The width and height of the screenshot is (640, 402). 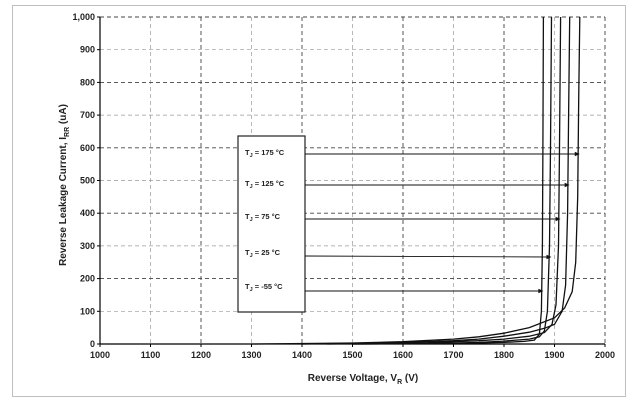 What do you see at coordinates (92, 344) in the screenshot?
I see `y-tick-label: 0` at bounding box center [92, 344].